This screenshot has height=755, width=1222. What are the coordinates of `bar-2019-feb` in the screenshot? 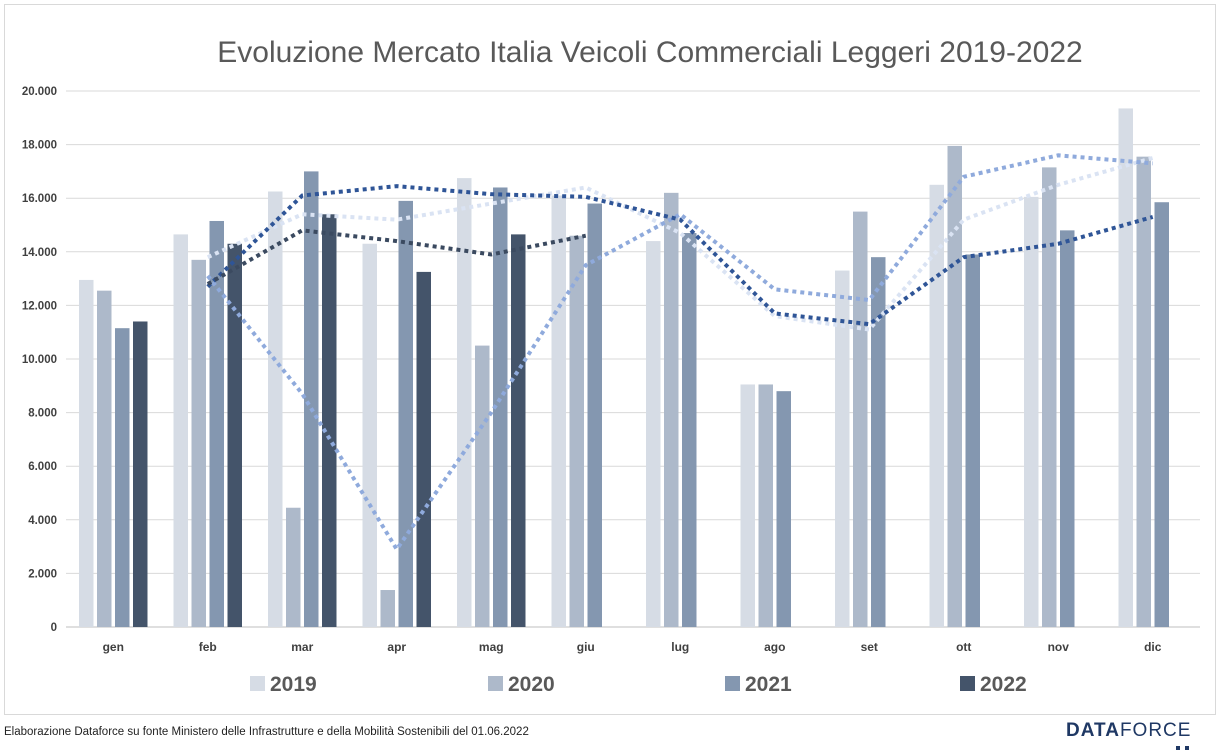 It's located at (180, 430).